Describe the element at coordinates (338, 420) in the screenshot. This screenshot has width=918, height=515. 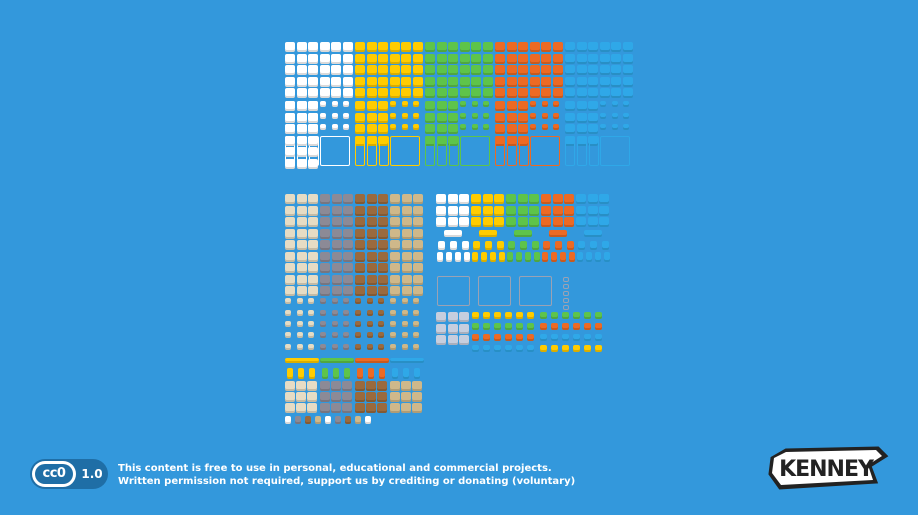
I see `cursor-icon` at that location.